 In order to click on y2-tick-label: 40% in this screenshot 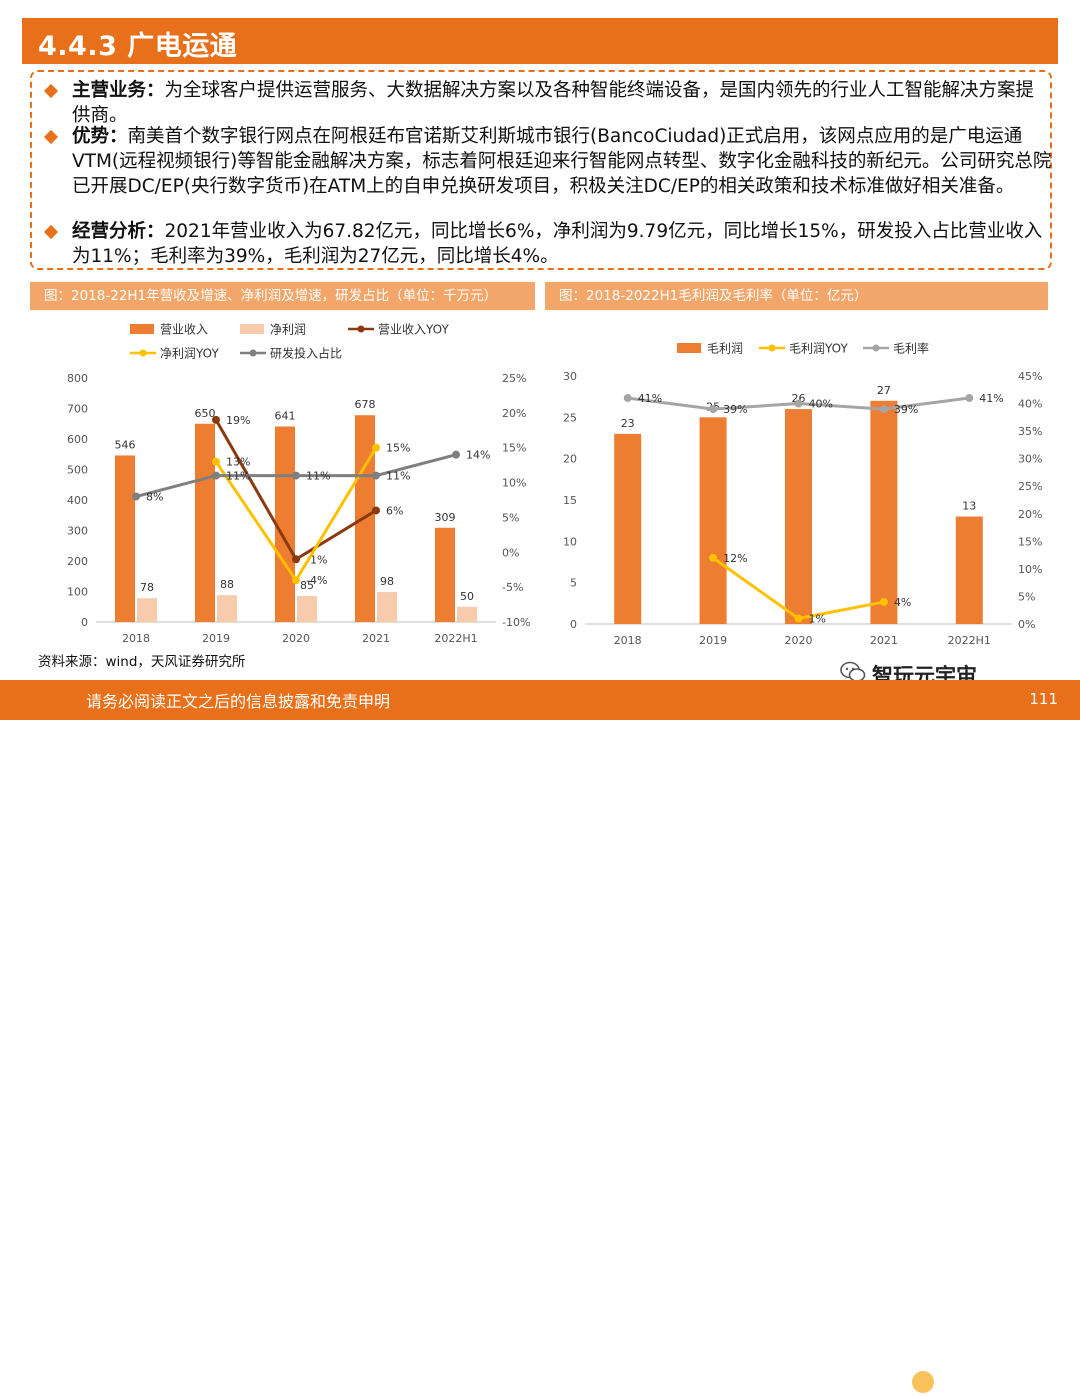, I will do `click(1030, 404)`.